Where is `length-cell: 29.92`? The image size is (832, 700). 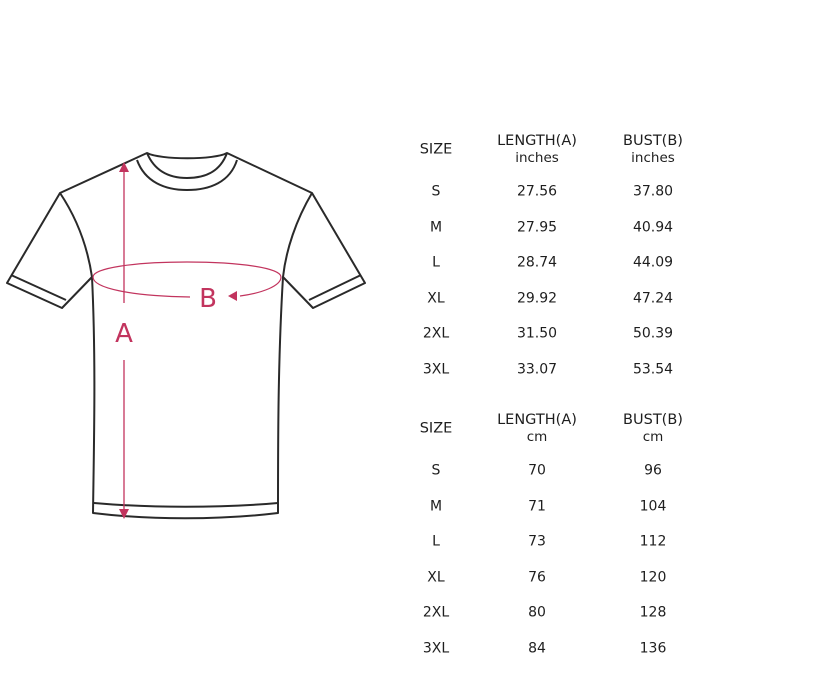
length-cell: 29.92 is located at coordinates (537, 298).